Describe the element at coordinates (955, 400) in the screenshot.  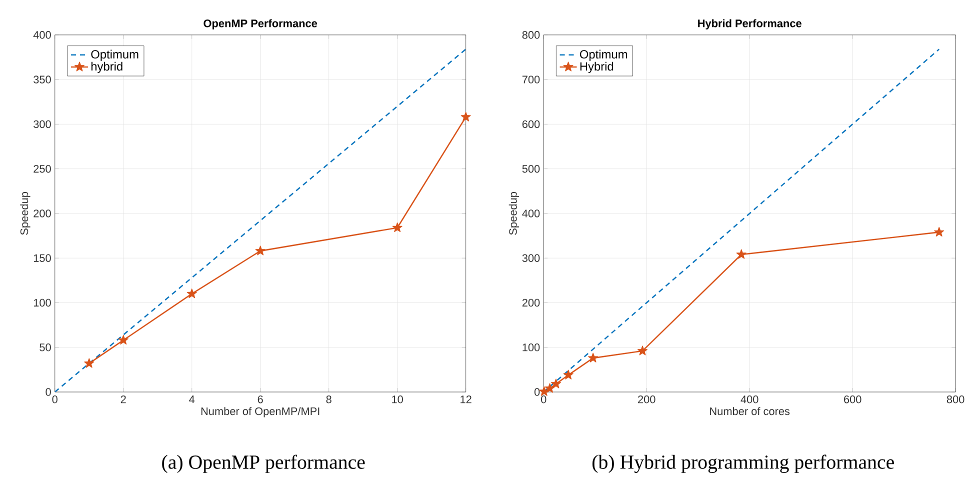
I see `x-tick-label: 800` at that location.